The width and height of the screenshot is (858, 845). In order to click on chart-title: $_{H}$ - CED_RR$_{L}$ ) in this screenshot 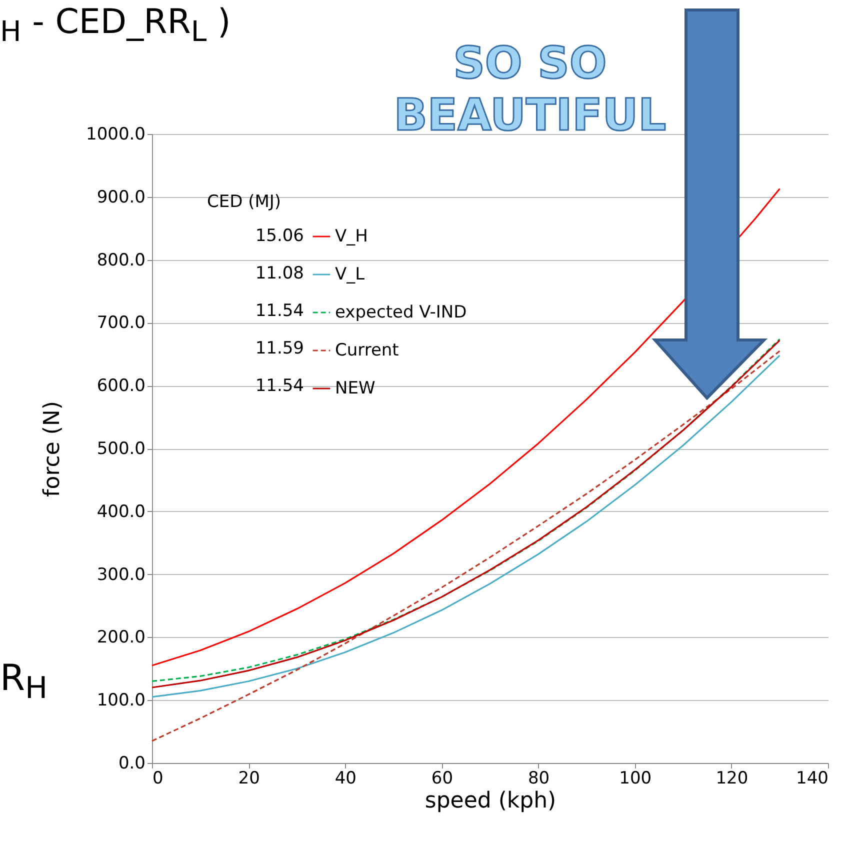, I will do `click(115, 25)`.